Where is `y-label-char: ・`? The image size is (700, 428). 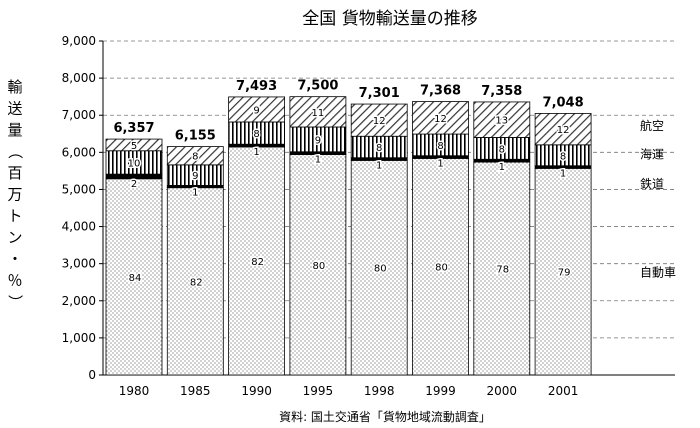 y-label-char: ・ is located at coordinates (14, 259).